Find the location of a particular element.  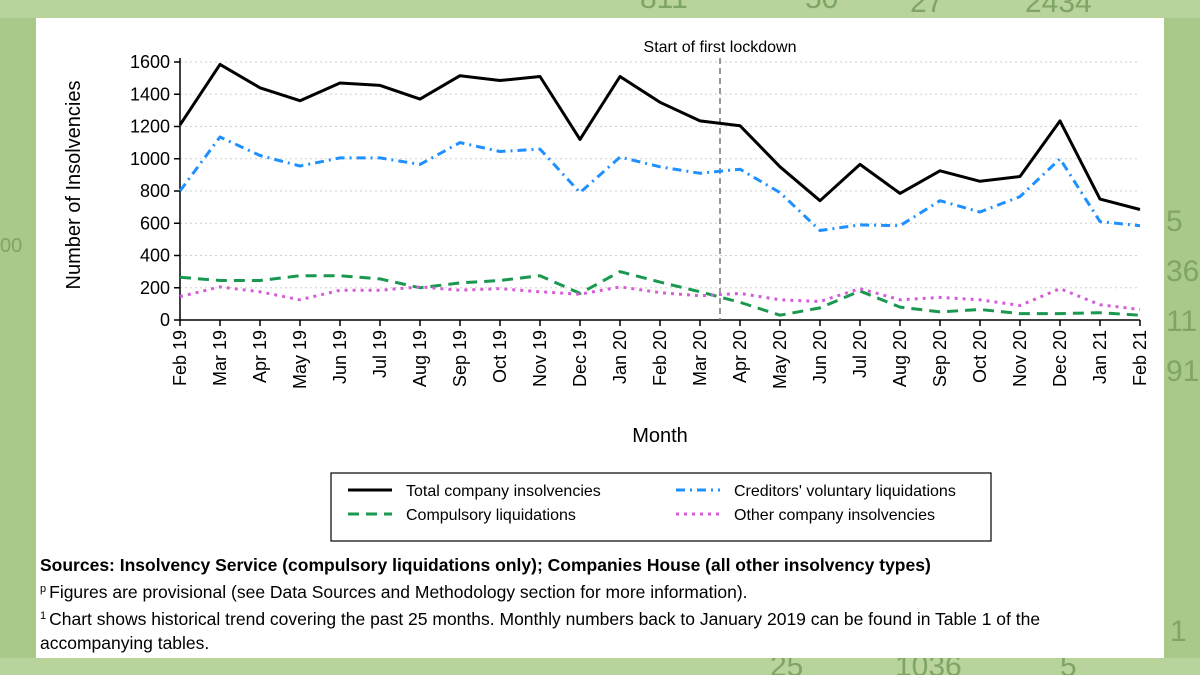

bg-number: 811 is located at coordinates (664, 8).